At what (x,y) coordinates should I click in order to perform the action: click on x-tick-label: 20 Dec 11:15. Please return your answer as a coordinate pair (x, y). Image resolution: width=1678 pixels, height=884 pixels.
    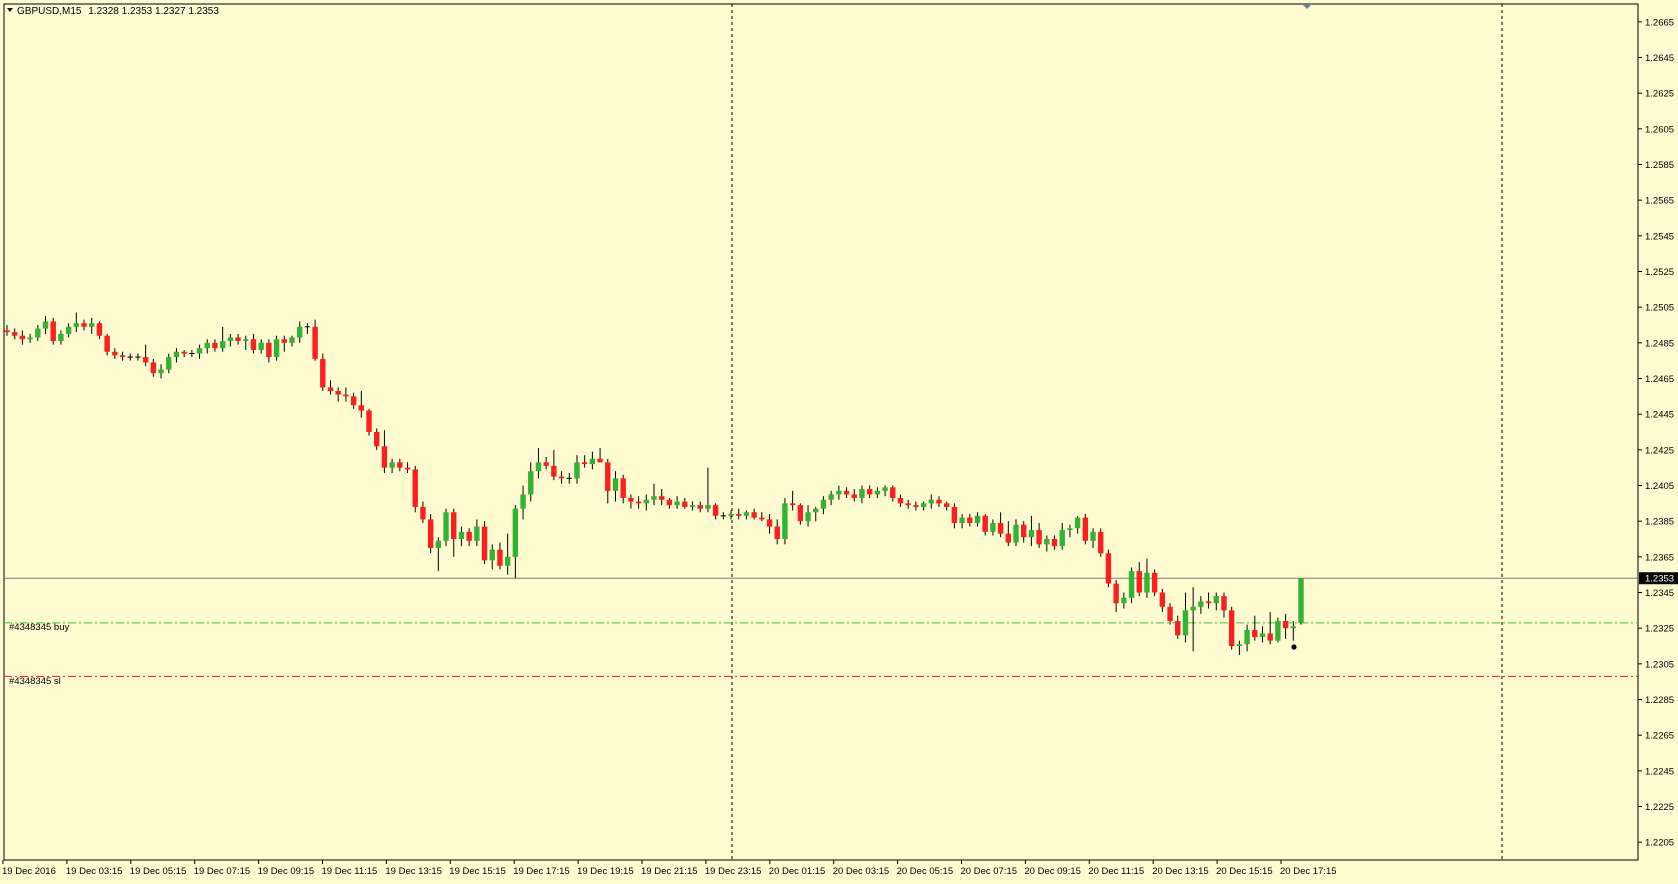
    Looking at the image, I should click on (1116, 871).